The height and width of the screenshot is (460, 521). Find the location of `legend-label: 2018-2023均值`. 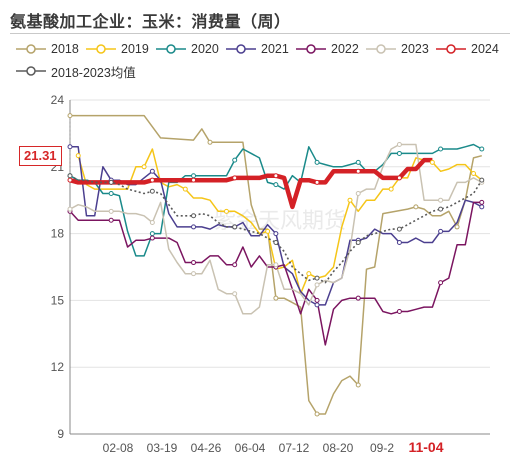

legend-label: 2018-2023均值 is located at coordinates (93, 72).